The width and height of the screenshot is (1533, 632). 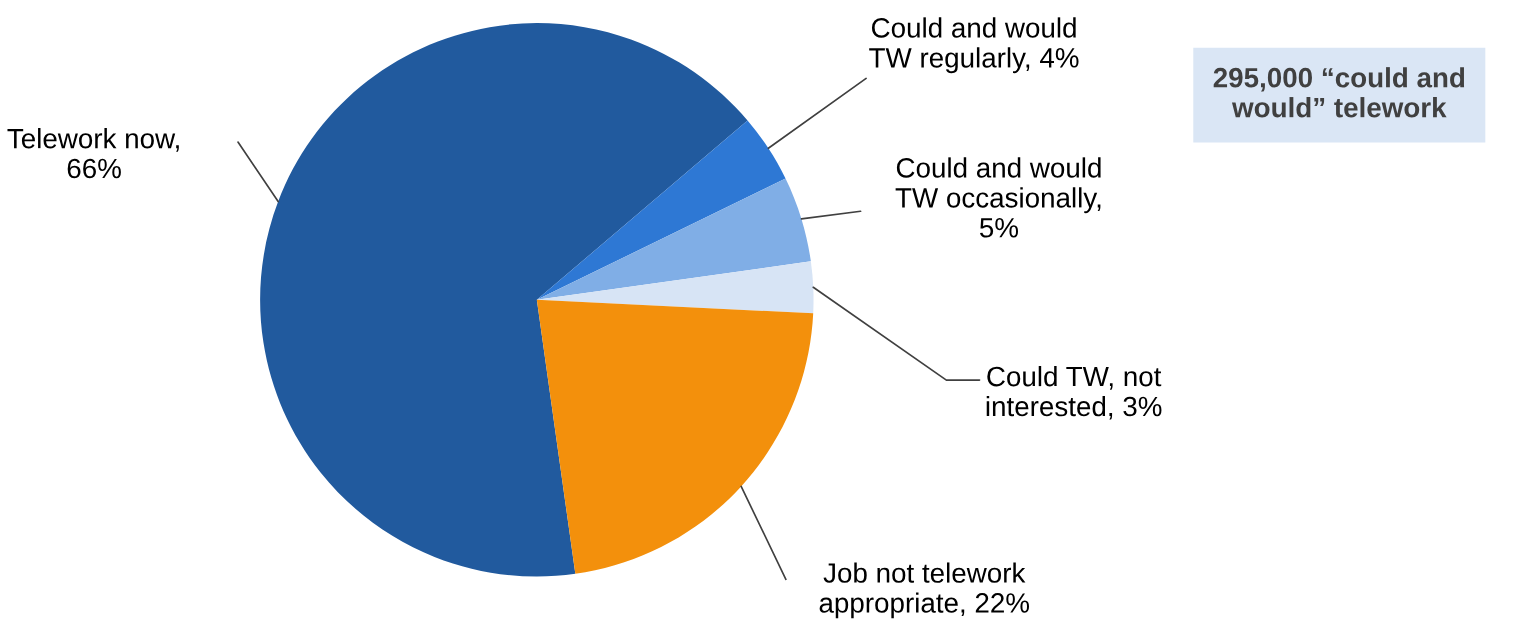 I want to click on slice-label: Job not telework appropriate, 22%, so click(x=924, y=590).